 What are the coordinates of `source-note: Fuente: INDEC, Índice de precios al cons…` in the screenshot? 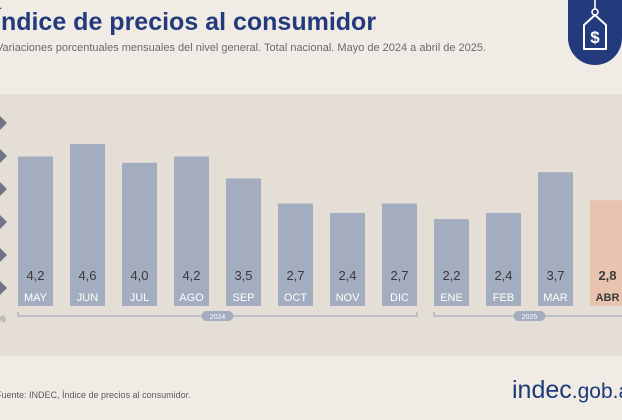 It's located at (95, 395).